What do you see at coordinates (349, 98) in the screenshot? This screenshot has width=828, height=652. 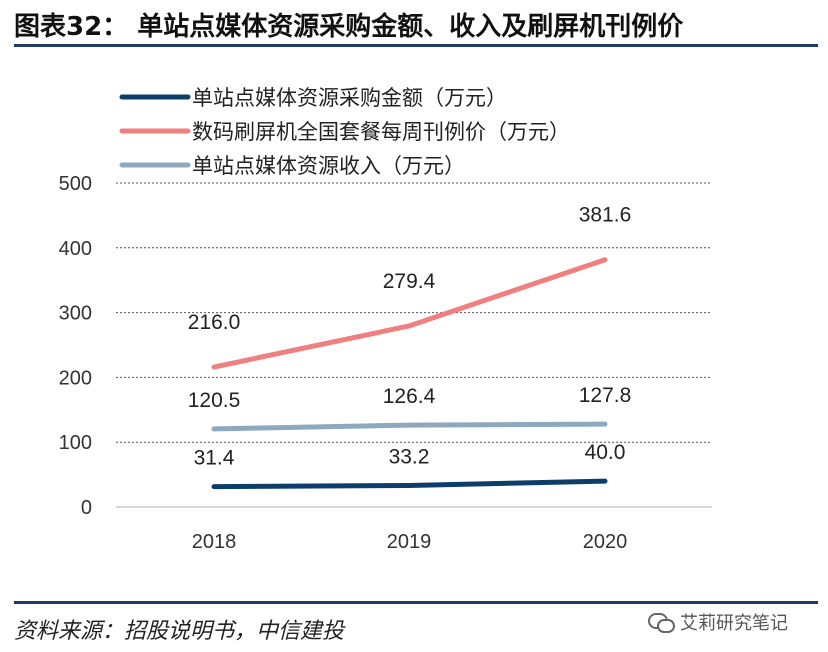 I see `legend-label-0: 单站点媒体资源采购金额（万元）` at bounding box center [349, 98].